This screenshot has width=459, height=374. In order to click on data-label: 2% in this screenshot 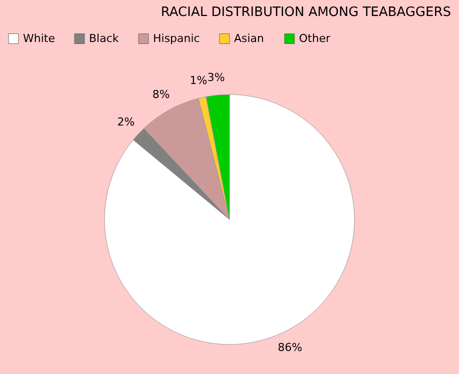, I will do `click(126, 121)`.